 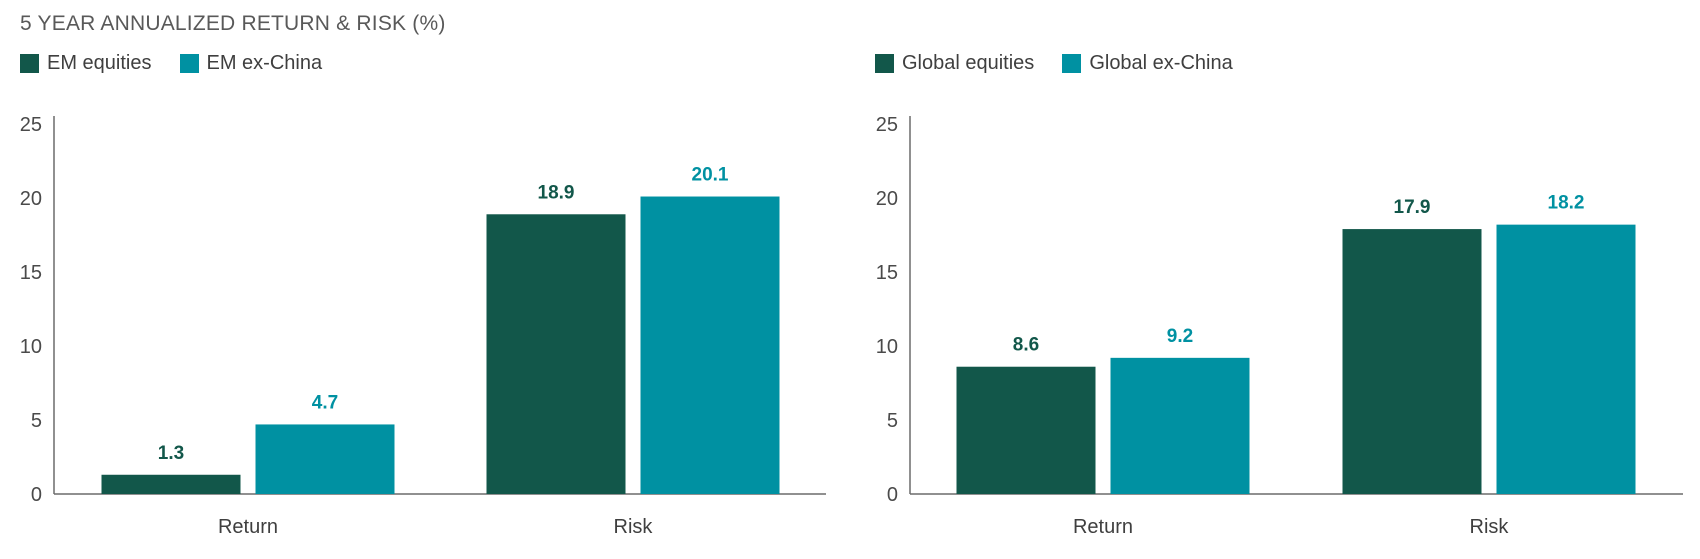 What do you see at coordinates (29, 63) in the screenshot?
I see `legend-swatch-em-equities` at bounding box center [29, 63].